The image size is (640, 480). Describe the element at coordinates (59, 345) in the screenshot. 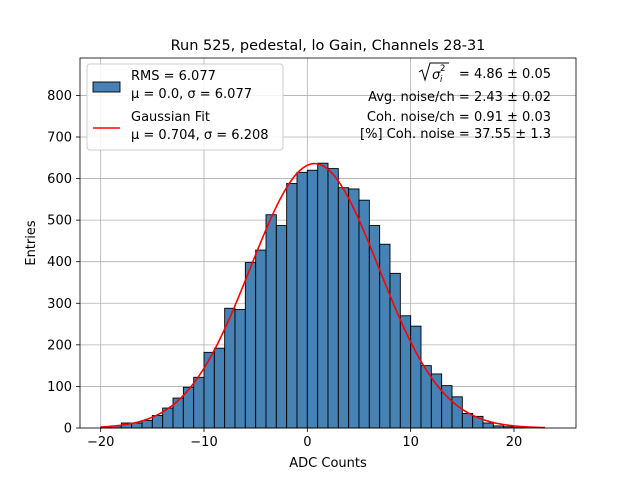

I see `y-tick-label: 200` at that location.